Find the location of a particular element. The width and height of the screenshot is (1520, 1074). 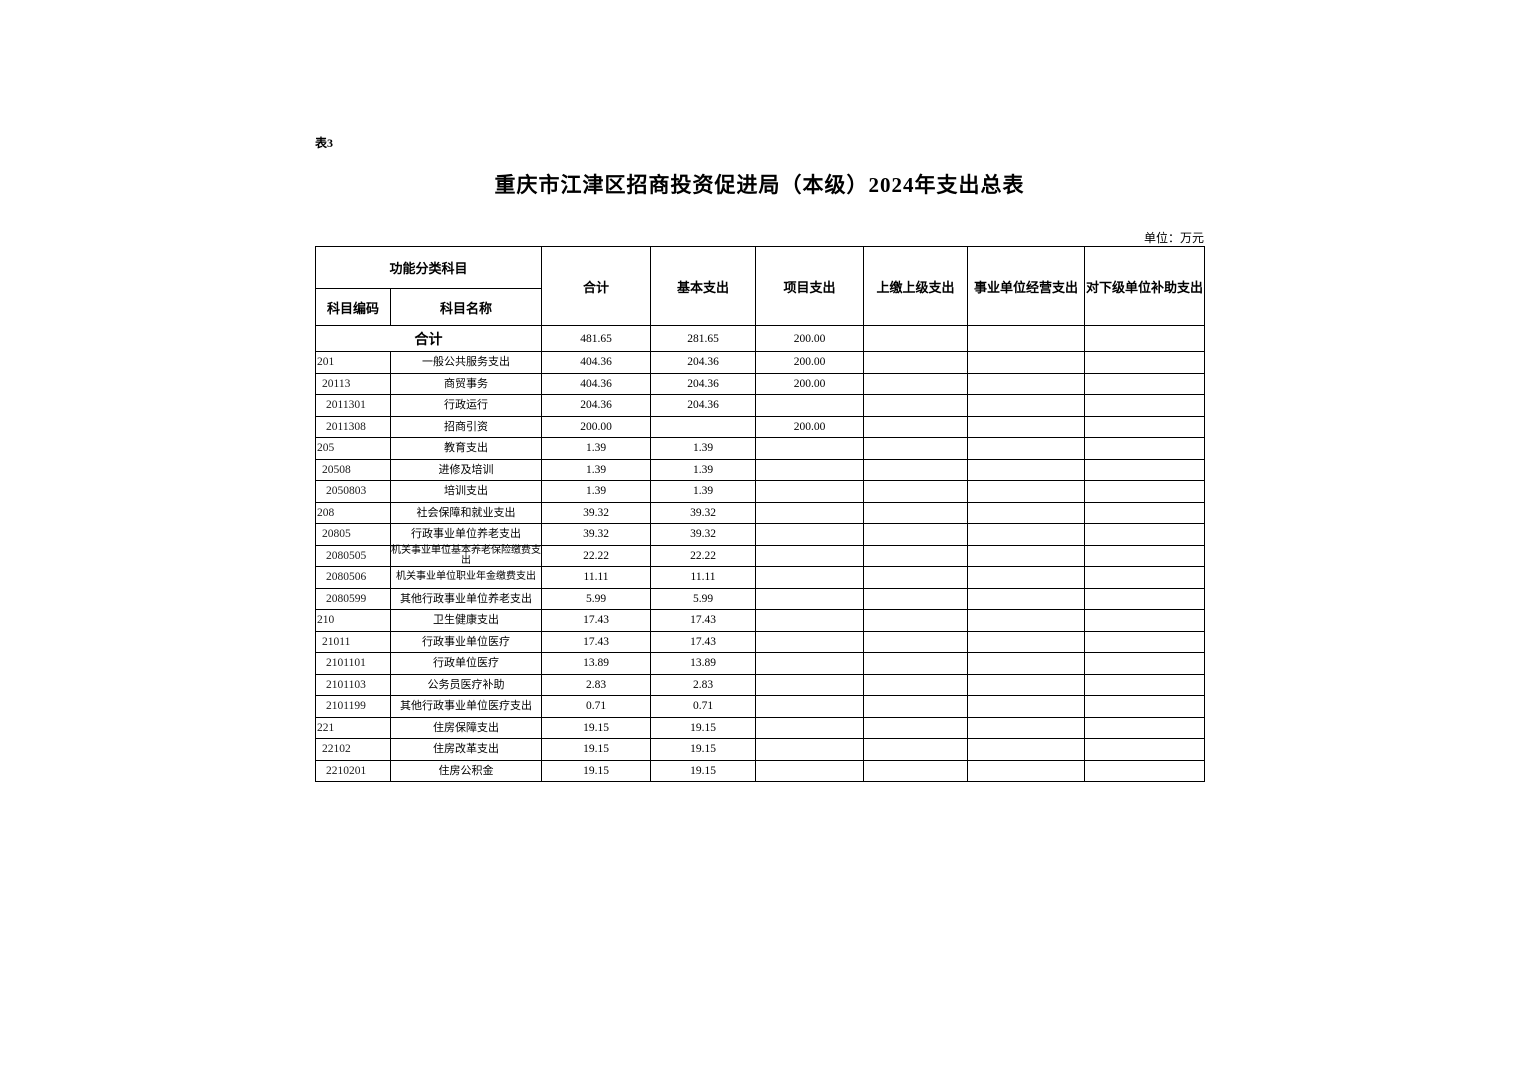

cell-value-basic: 17.43 is located at coordinates (703, 641).